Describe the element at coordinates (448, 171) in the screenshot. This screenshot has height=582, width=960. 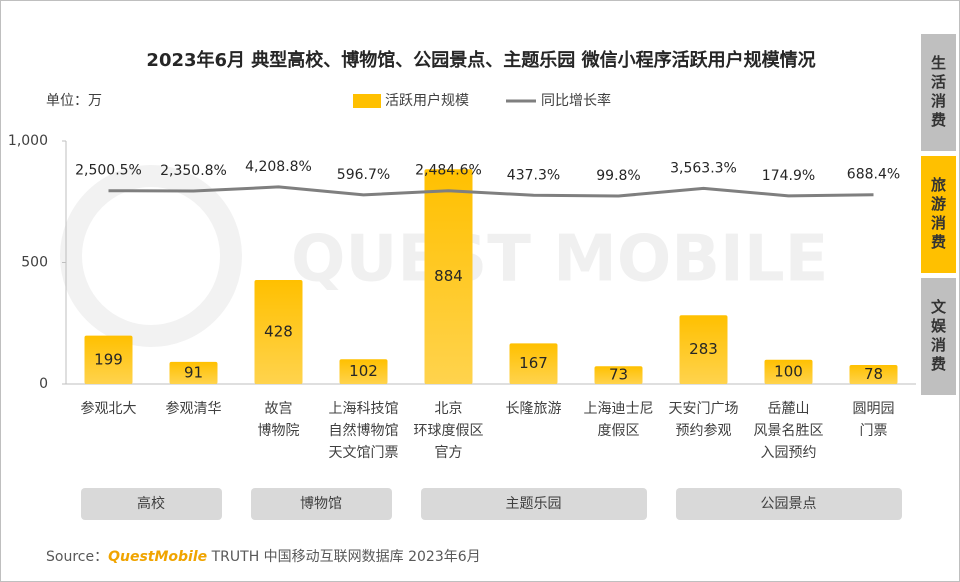
I see `line-value-label: 2,484.6%` at that location.